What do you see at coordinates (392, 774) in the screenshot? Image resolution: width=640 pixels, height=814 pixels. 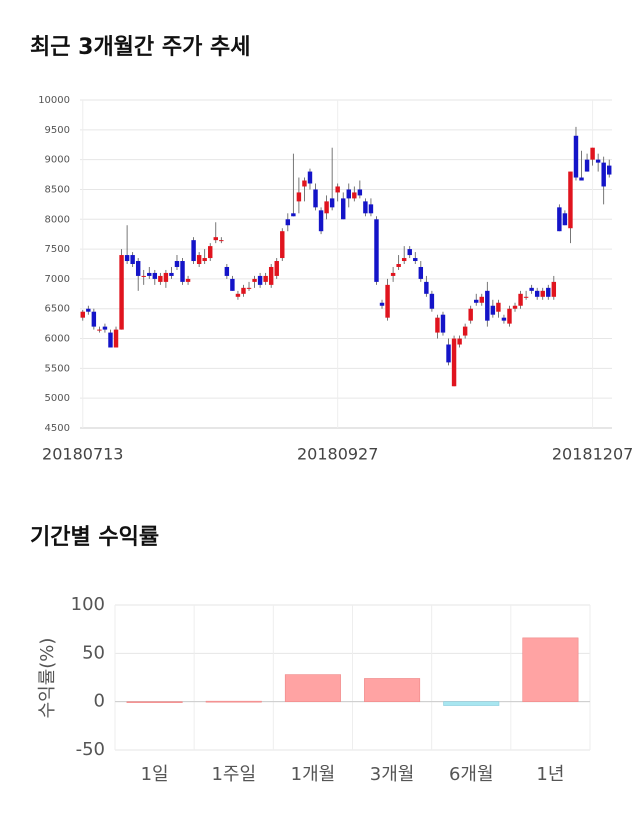 I see `x-tick-label: 3개월` at bounding box center [392, 774].